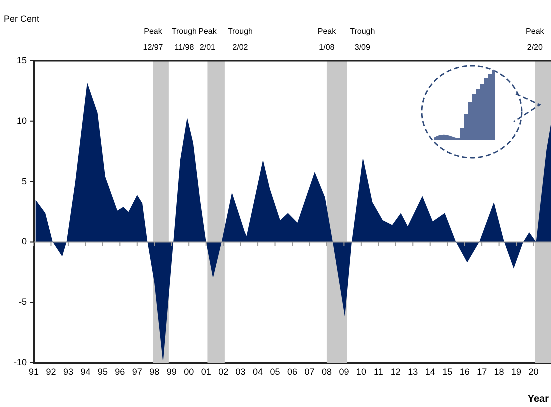 The height and width of the screenshot is (407, 551). I want to click on x-tick-label: 93, so click(68, 371).